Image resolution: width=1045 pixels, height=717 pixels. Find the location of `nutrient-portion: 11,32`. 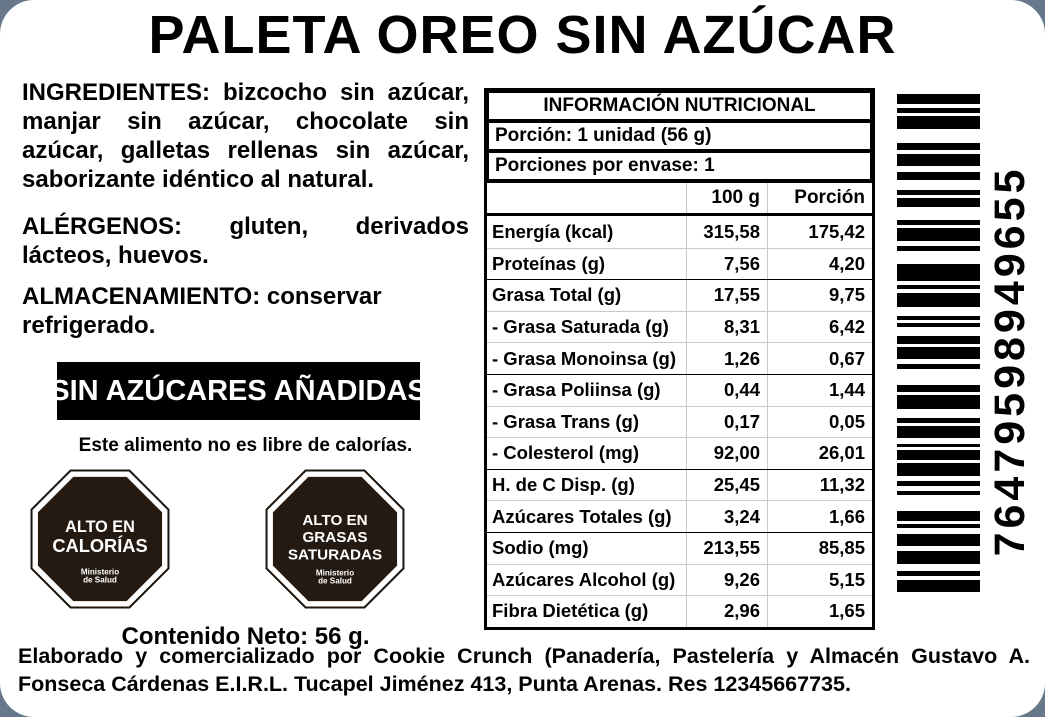

nutrient-portion: 11,32 is located at coordinates (819, 485).